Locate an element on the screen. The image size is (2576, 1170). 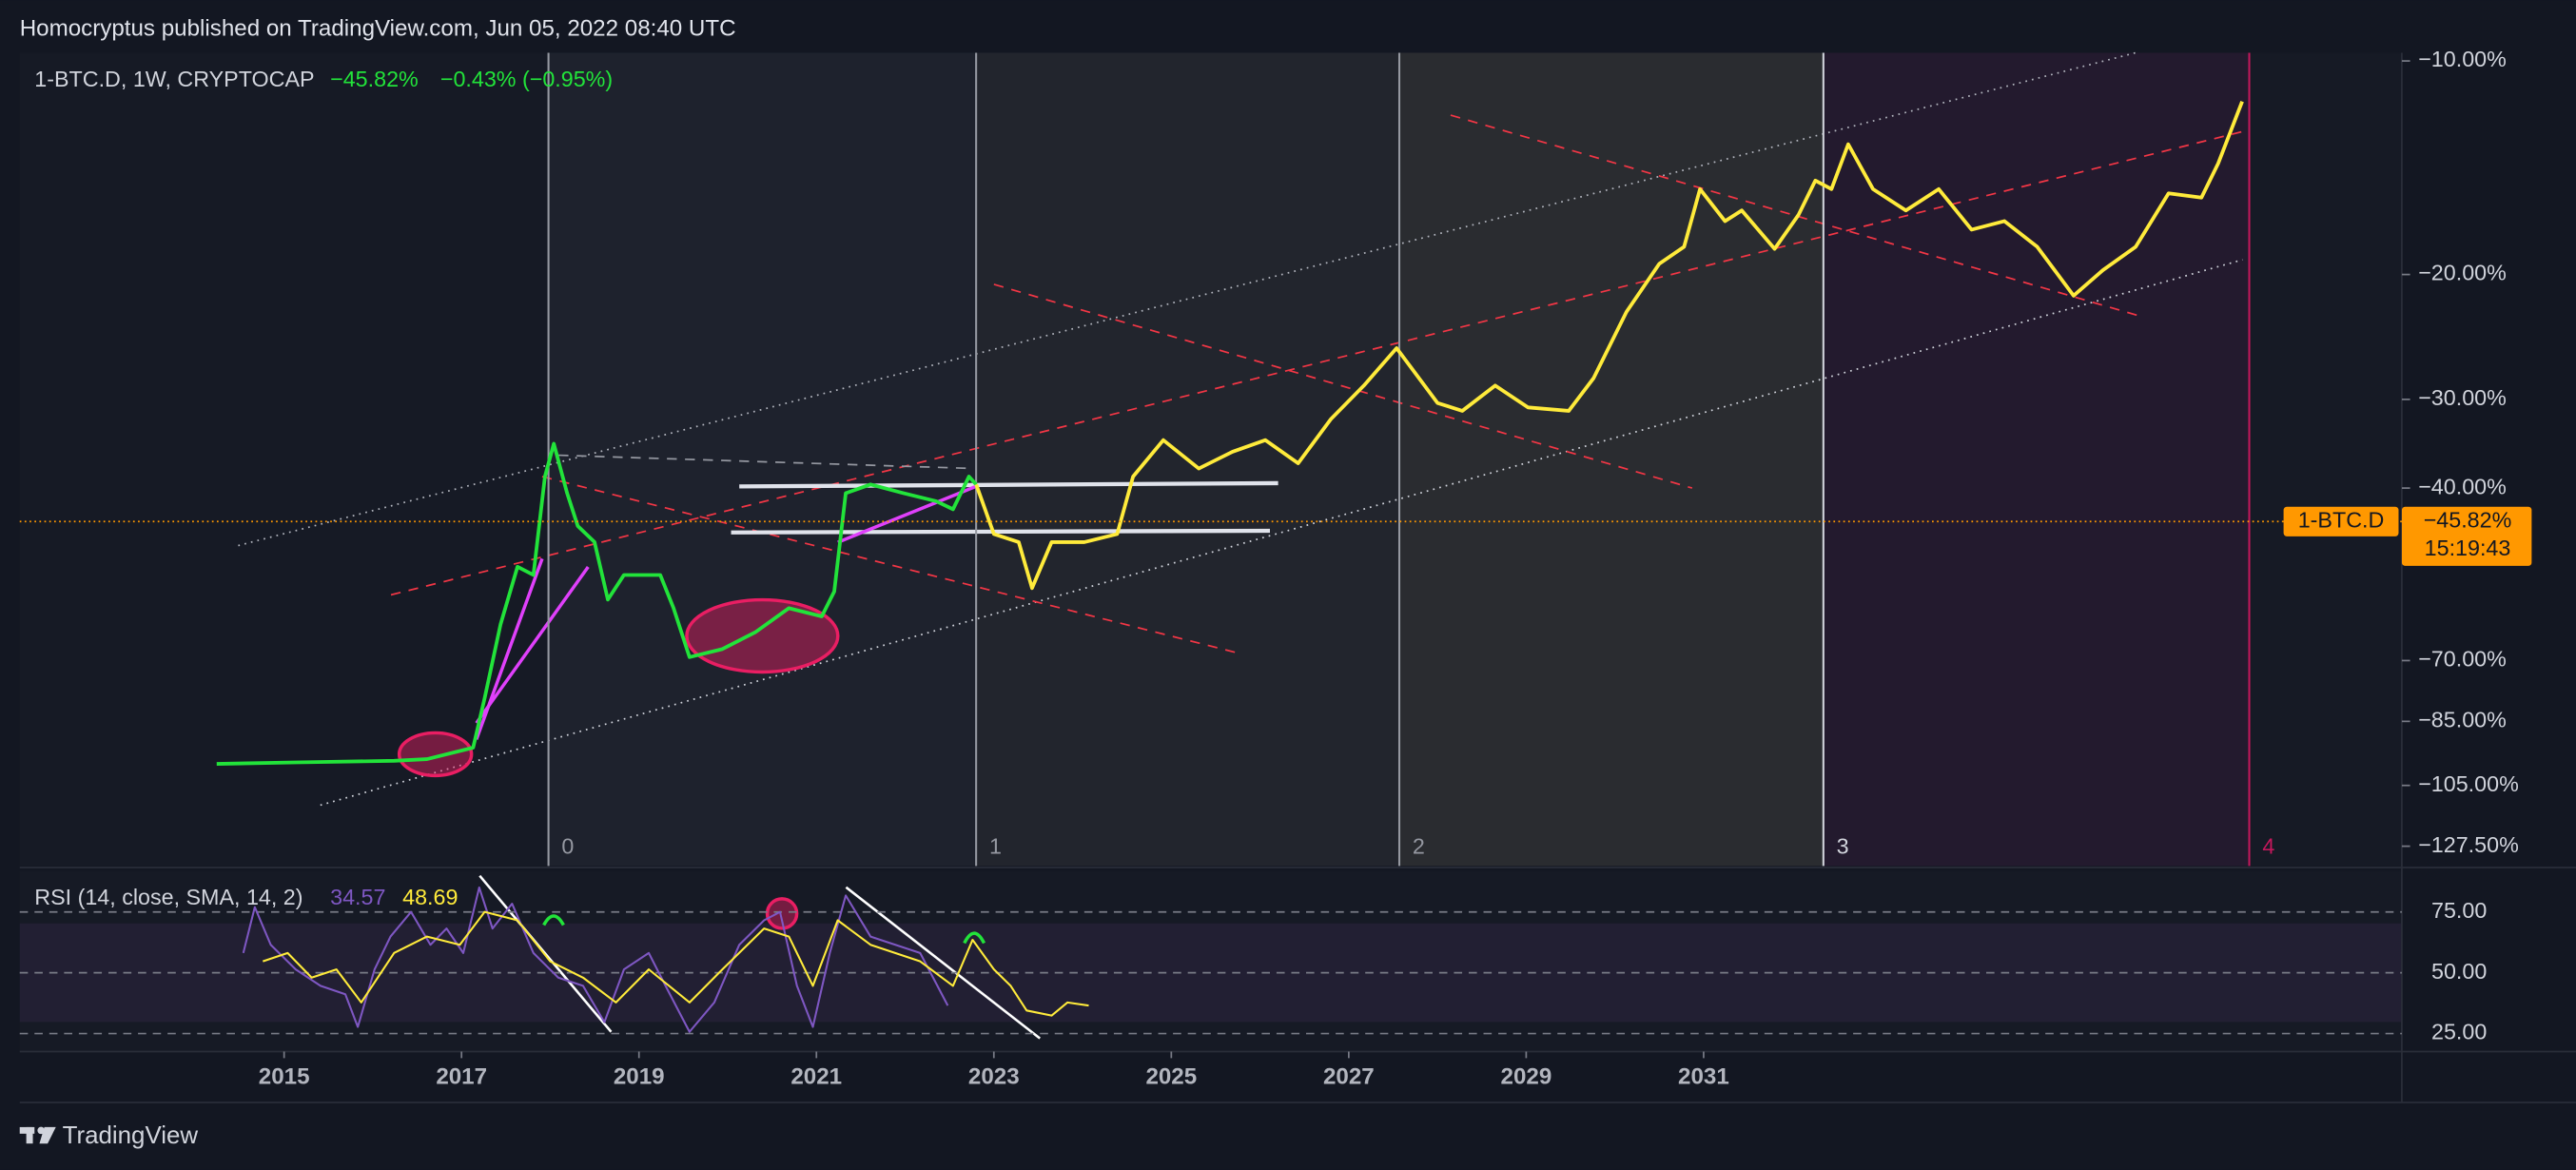
price-tag is located at coordinates (2467, 536).